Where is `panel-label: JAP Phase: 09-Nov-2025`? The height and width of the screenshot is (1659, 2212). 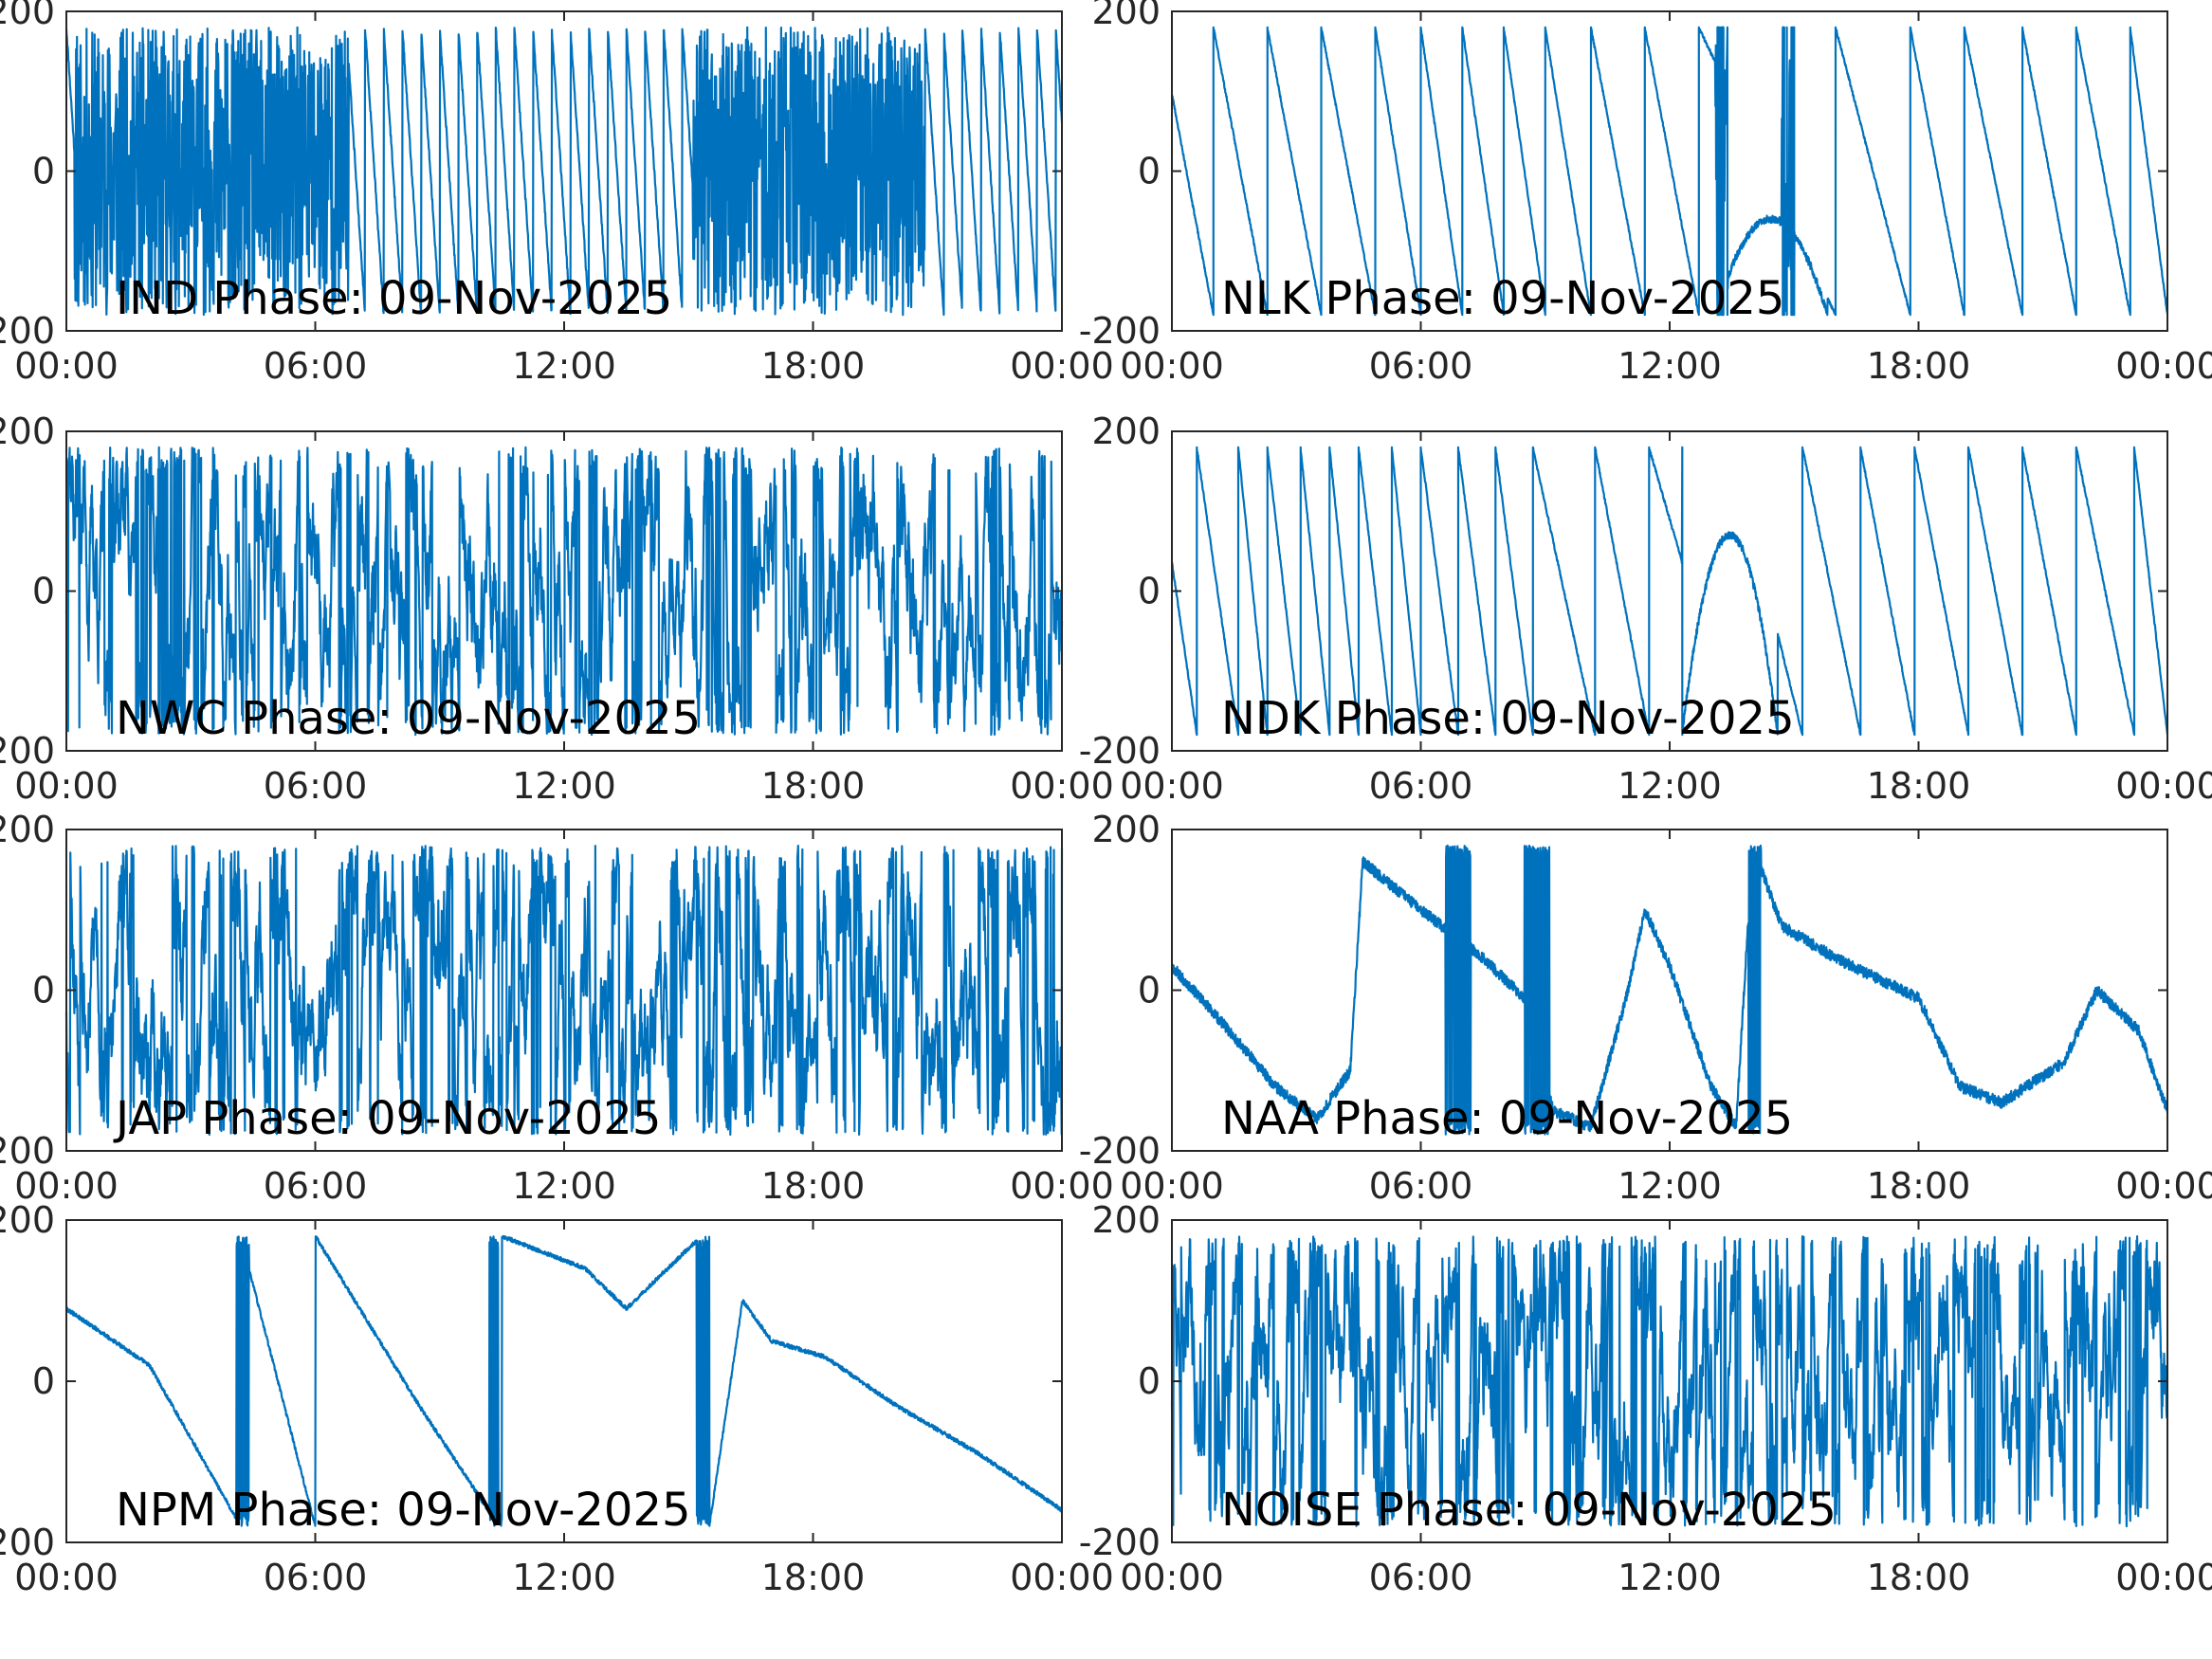 panel-label: JAP Phase: 09-Nov-2025 is located at coordinates (387, 1118).